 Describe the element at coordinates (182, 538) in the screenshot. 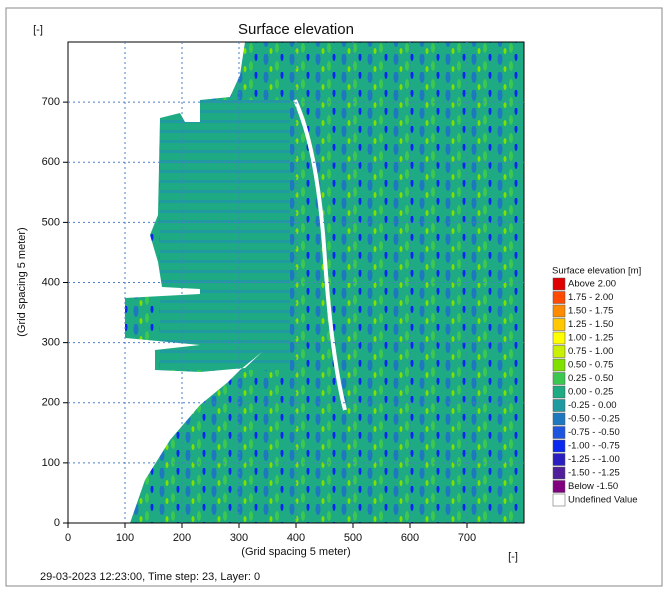

I see `x-tick-label: 200` at that location.